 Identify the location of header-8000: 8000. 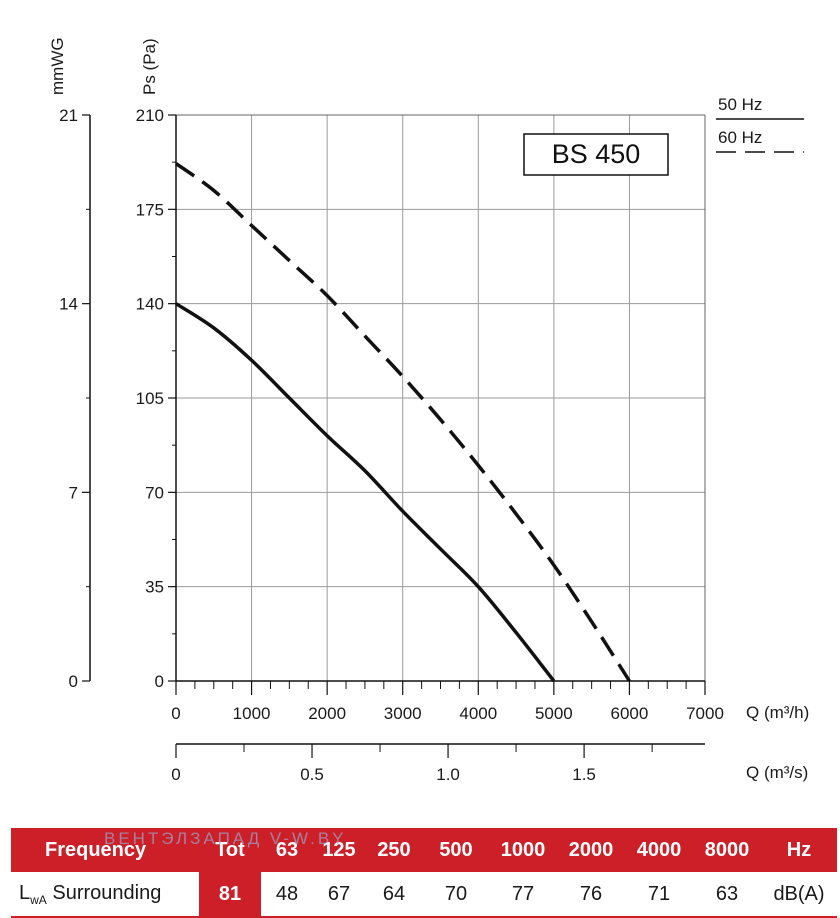
(727, 850).